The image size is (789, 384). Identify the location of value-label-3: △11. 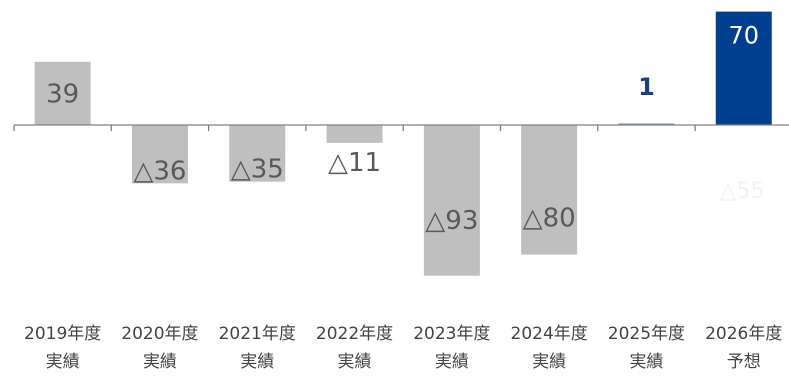
(354, 163).